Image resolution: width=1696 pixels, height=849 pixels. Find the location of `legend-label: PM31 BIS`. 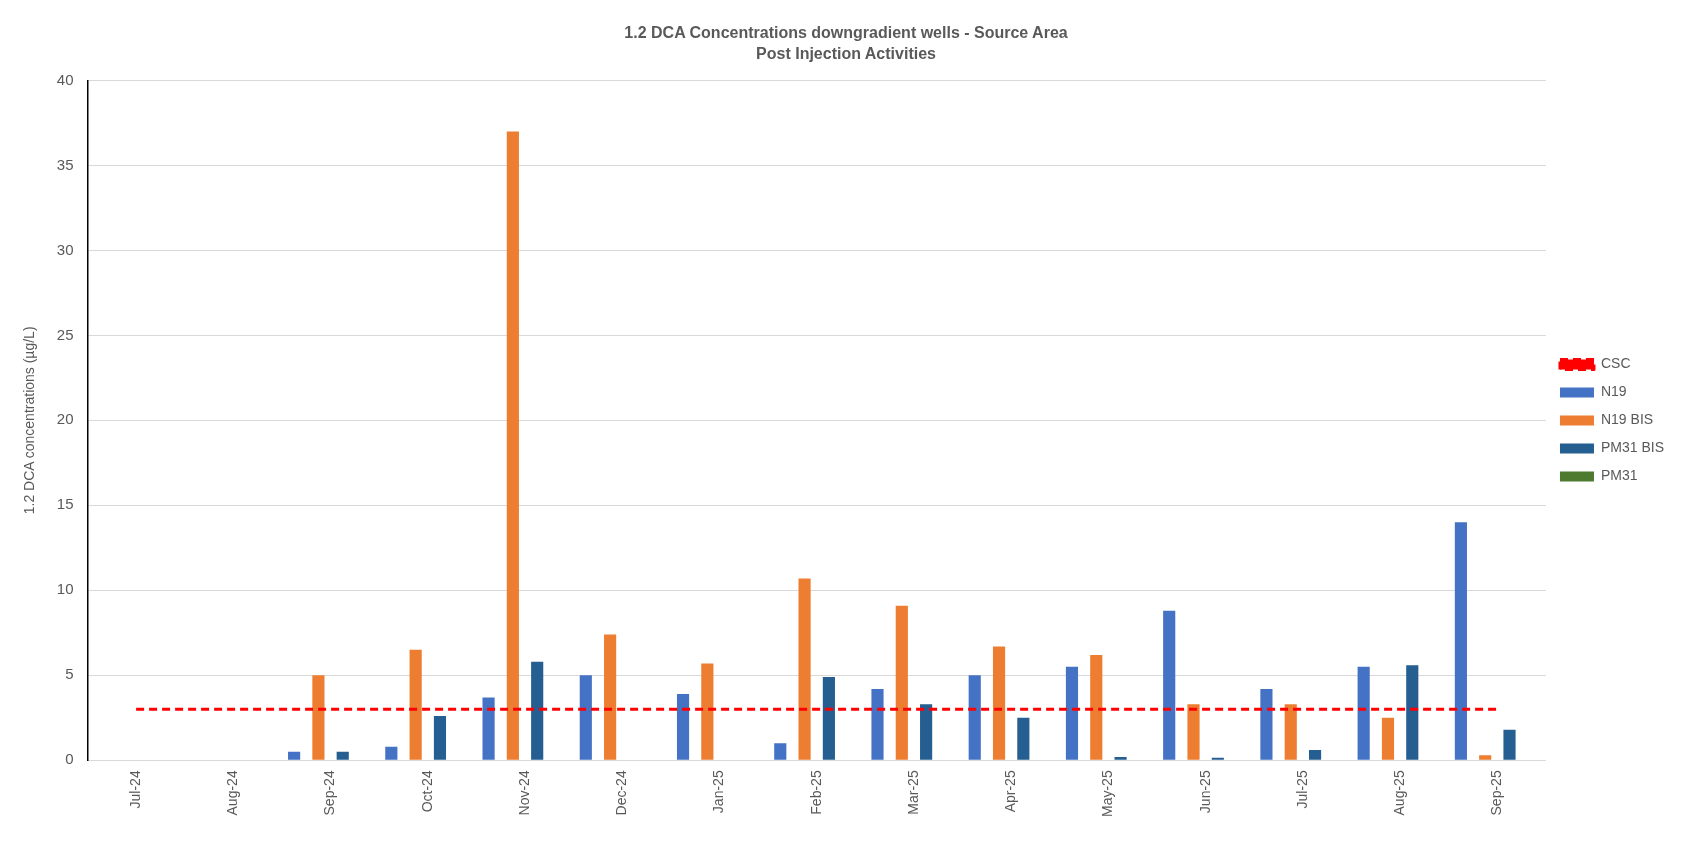

legend-label: PM31 BIS is located at coordinates (1632, 447).